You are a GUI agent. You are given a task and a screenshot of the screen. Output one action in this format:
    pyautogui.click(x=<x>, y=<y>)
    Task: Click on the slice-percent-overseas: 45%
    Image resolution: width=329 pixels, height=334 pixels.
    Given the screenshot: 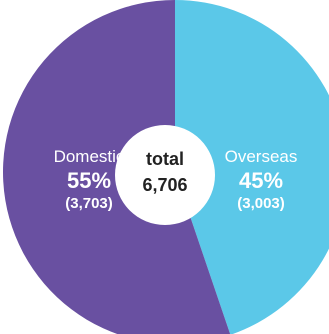 What is the action you would take?
    pyautogui.click(x=261, y=180)
    